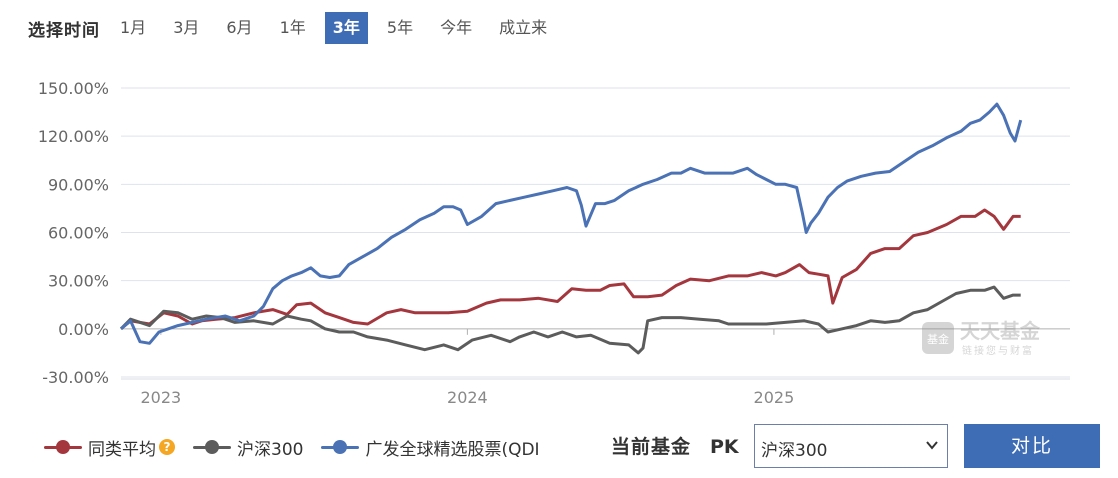 This screenshot has height=478, width=1118. I want to click on legend: 同类平均 ? 沪深300 广发全球精选股票(QDI, so click(301, 447).